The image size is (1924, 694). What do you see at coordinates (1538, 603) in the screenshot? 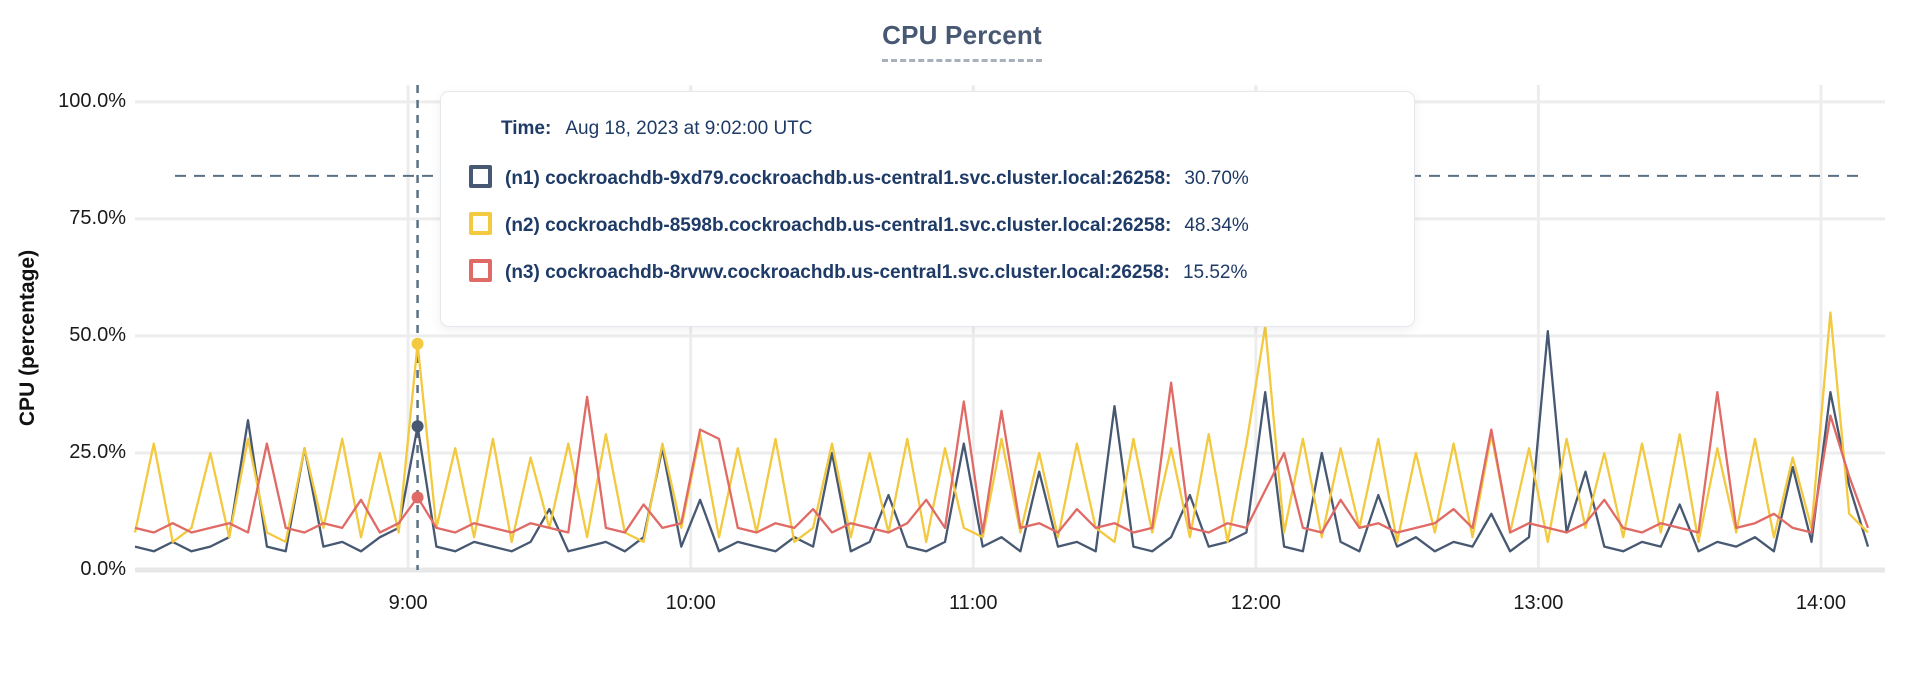
I see `x-tick-label: 13:00` at bounding box center [1538, 603].